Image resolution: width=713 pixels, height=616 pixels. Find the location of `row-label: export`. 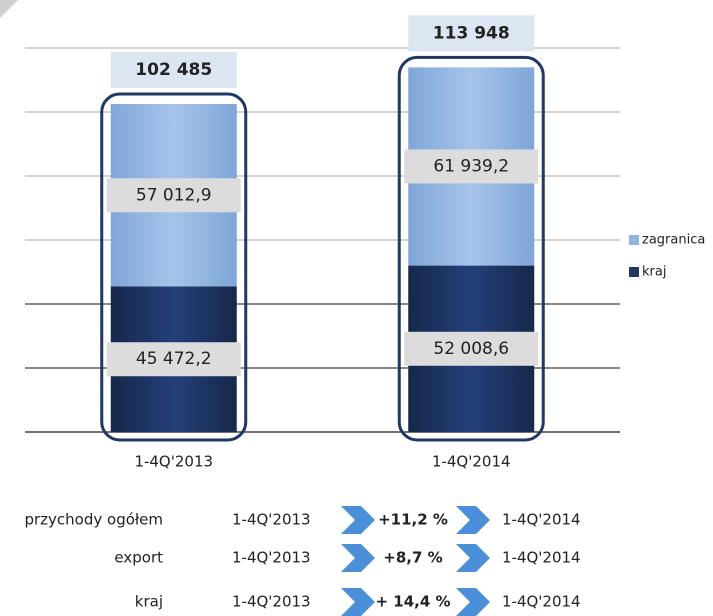

row-label: export is located at coordinates (138, 558).